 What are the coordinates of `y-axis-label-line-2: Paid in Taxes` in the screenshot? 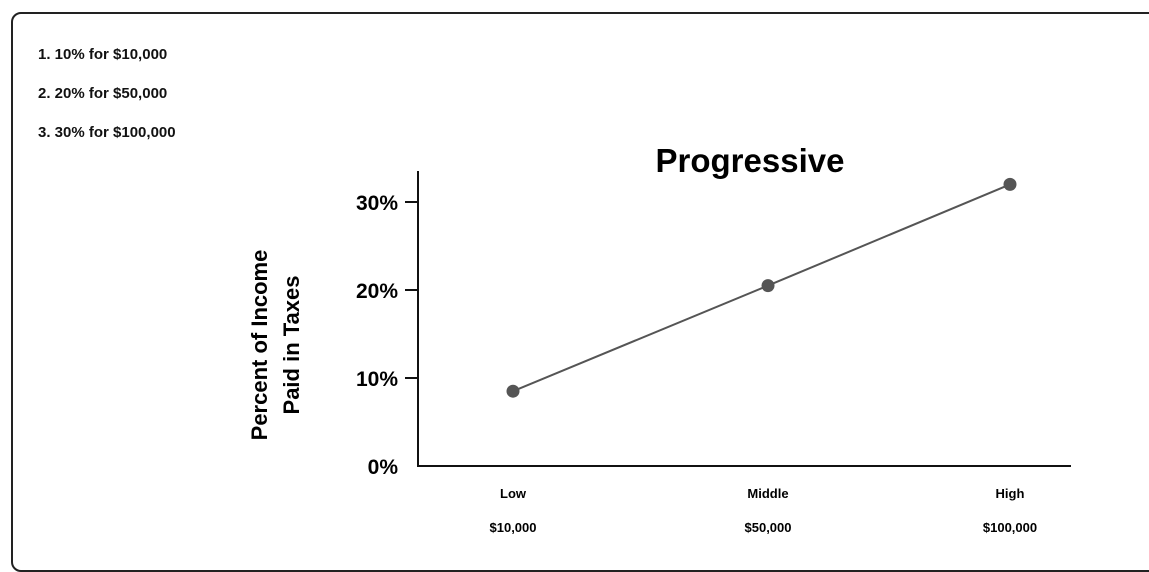 It's located at (291, 345).